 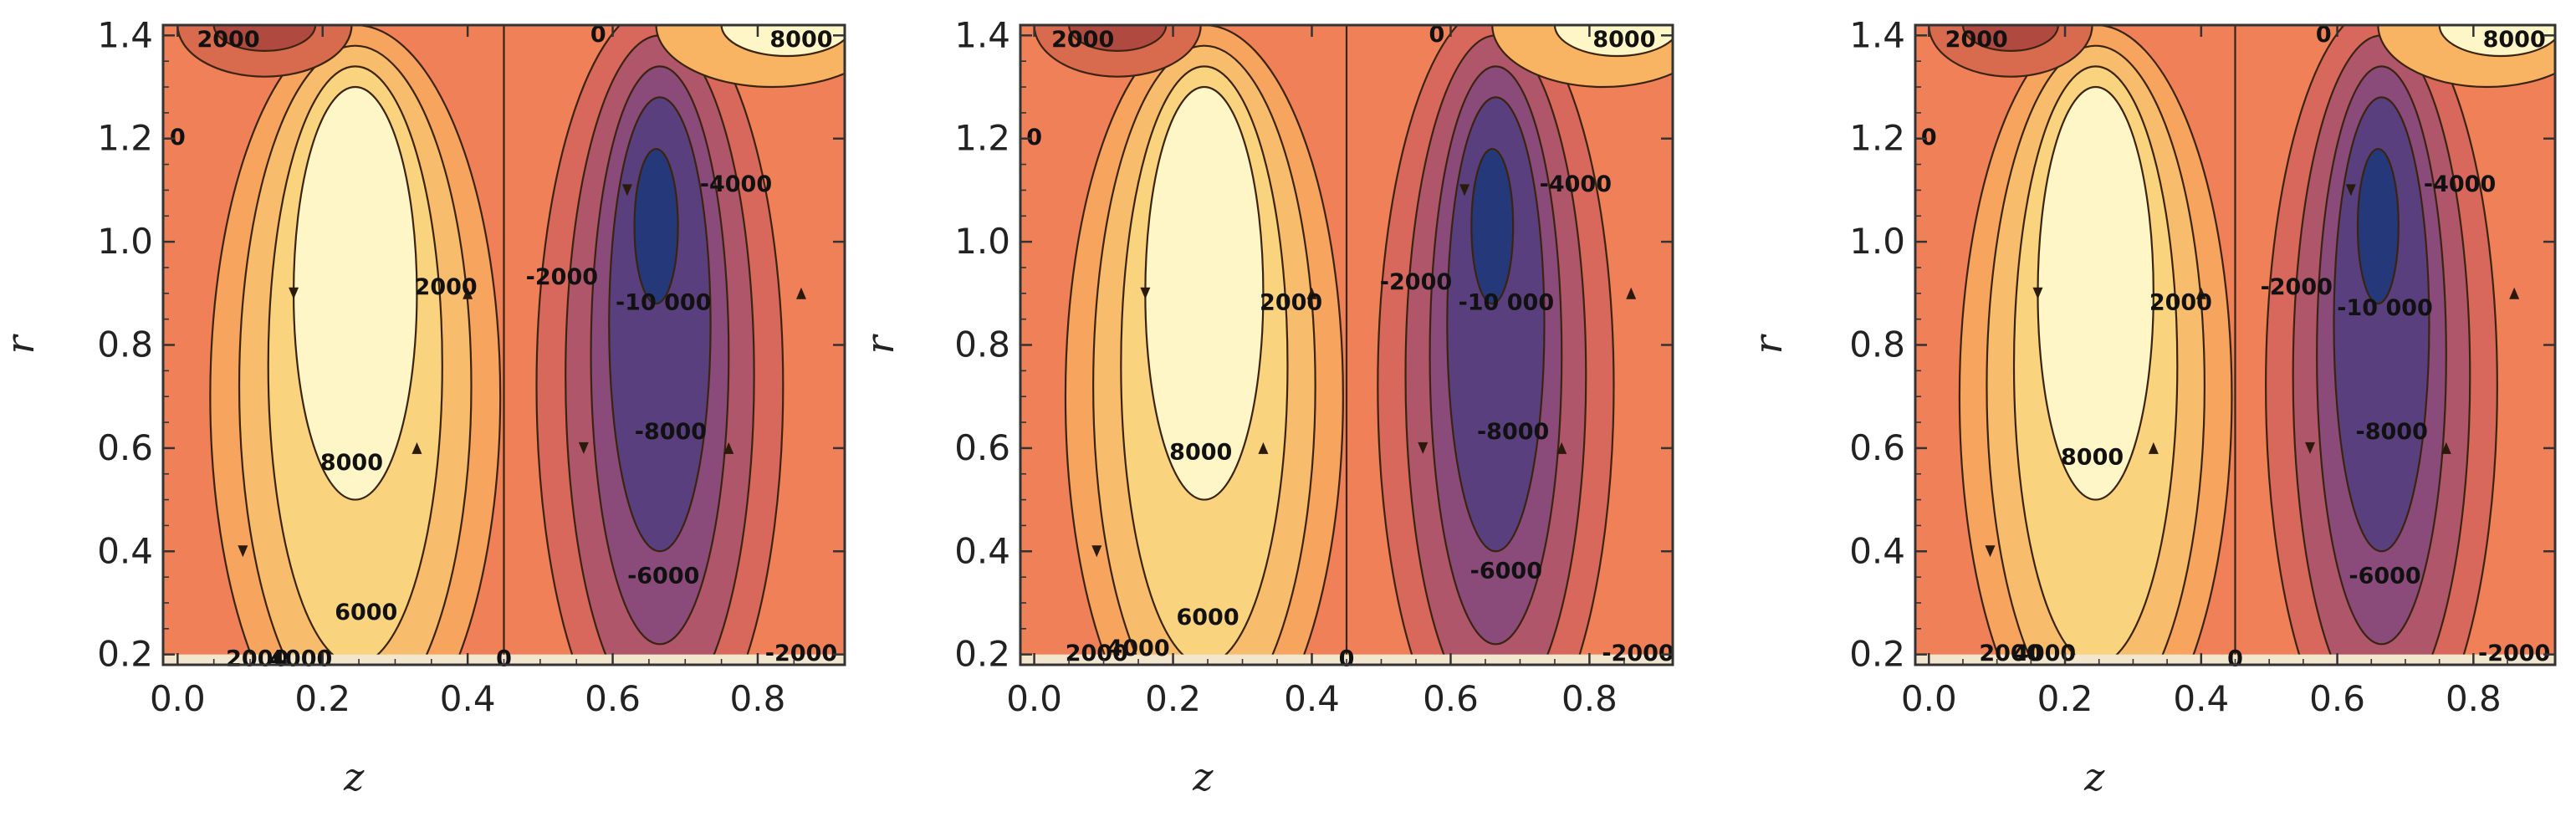 What do you see at coordinates (125, 242) in the screenshot?
I see `y-tick-label: 1.0` at bounding box center [125, 242].